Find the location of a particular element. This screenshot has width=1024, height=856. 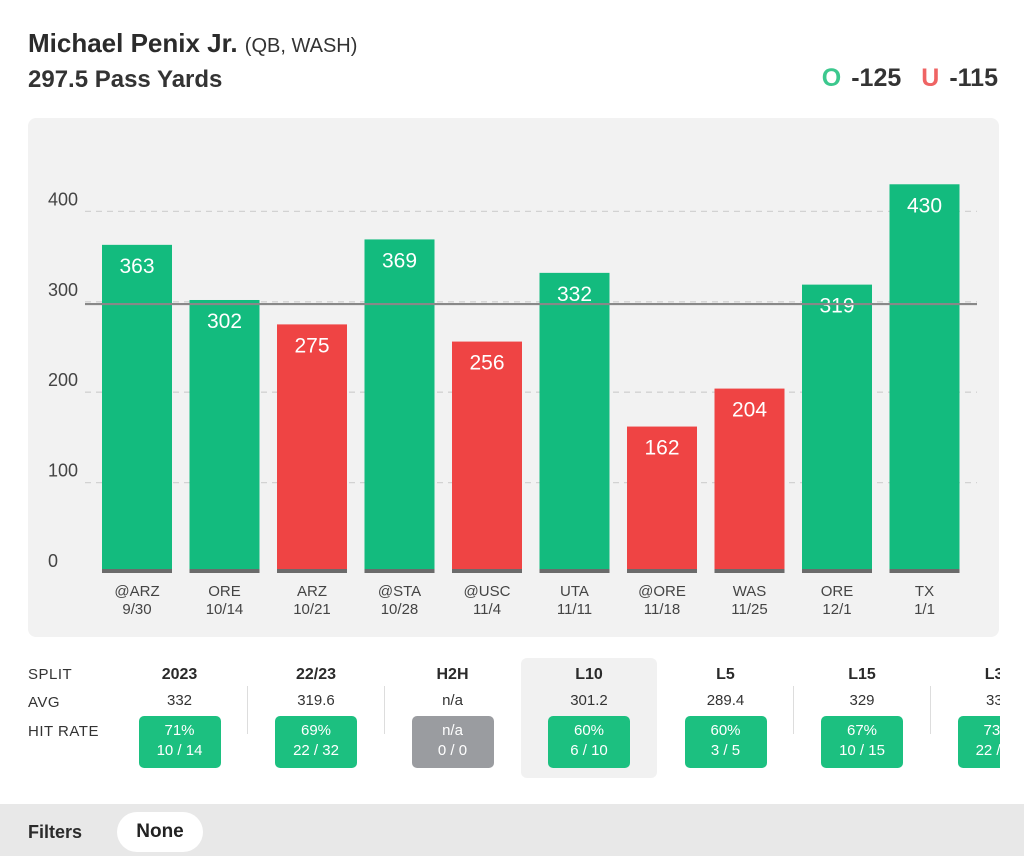

y-tick-label: 0 is located at coordinates (53, 561).